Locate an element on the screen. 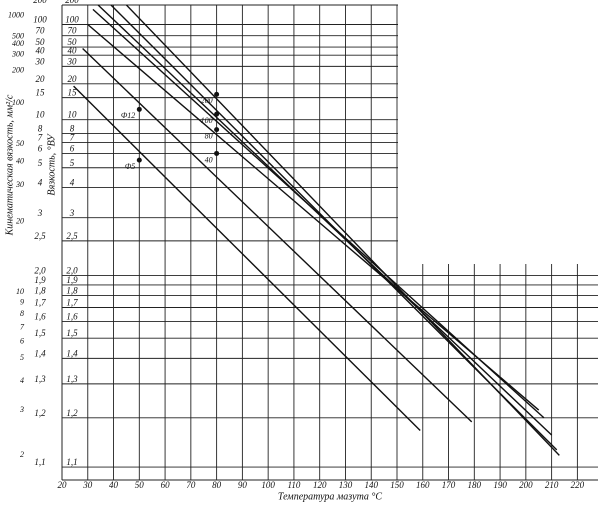 This screenshot has height=508, width=602. x-tick-label: 50 is located at coordinates (140, 485).